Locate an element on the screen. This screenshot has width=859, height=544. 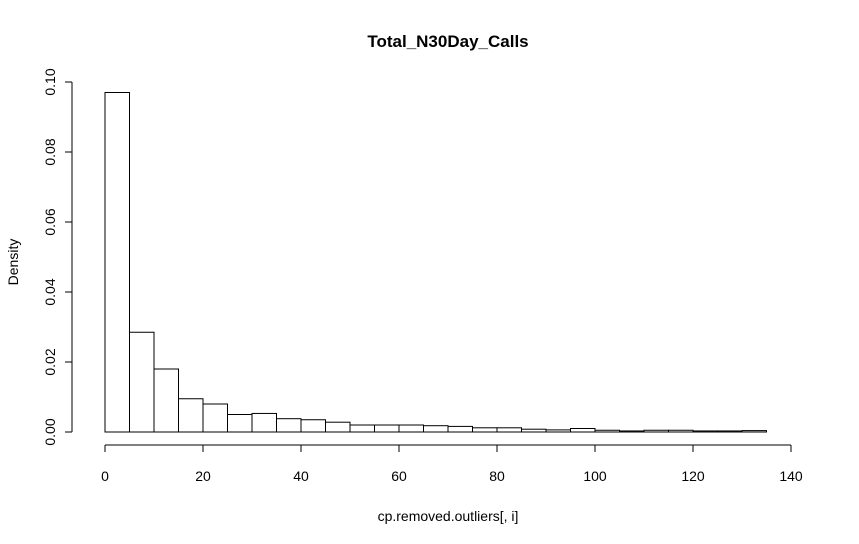
chart-title: Total_N30Day_Calls is located at coordinates (447, 41).